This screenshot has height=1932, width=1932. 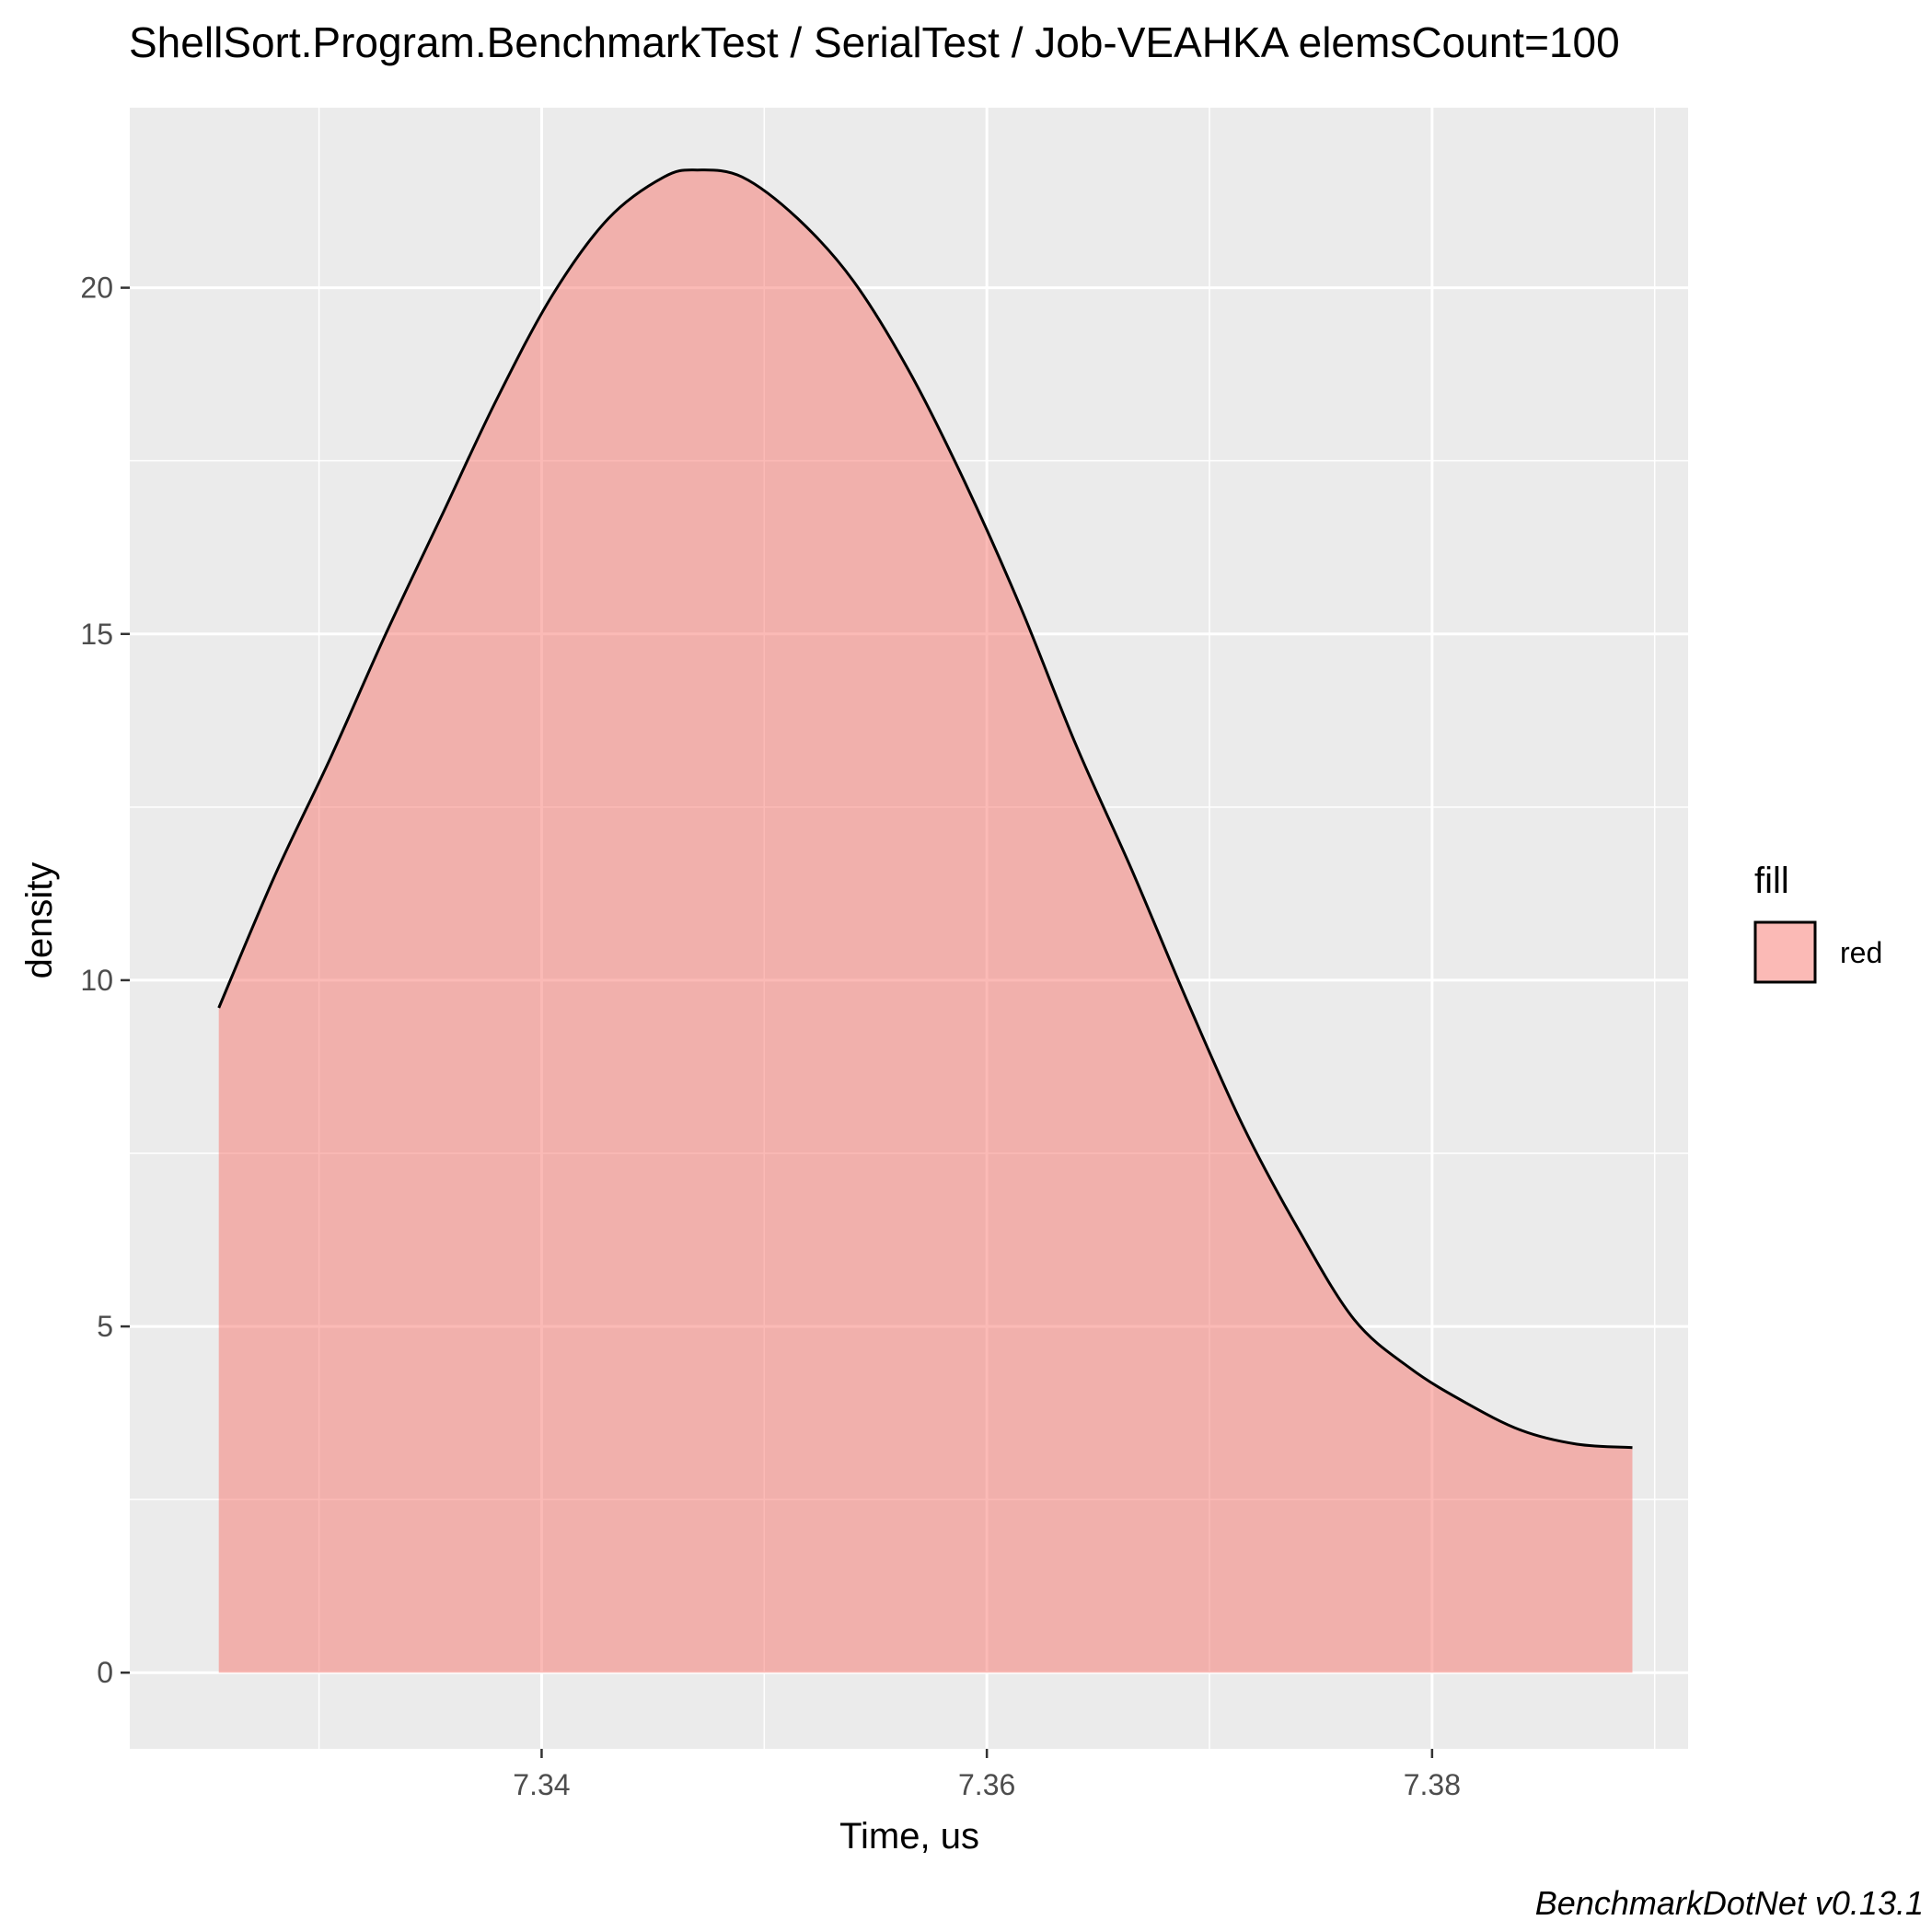 I want to click on y-tick-label: 20, so click(x=96, y=289).